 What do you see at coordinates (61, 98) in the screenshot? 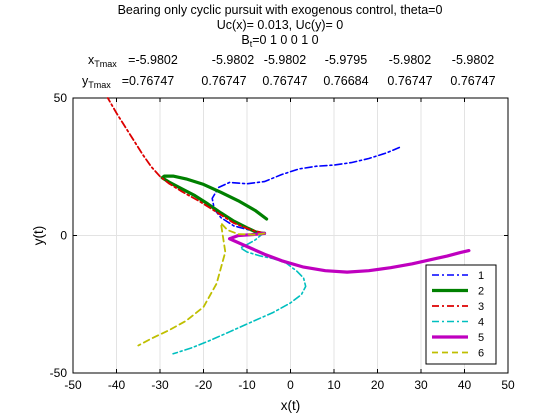
I see `y-tick-label: 50` at bounding box center [61, 98].